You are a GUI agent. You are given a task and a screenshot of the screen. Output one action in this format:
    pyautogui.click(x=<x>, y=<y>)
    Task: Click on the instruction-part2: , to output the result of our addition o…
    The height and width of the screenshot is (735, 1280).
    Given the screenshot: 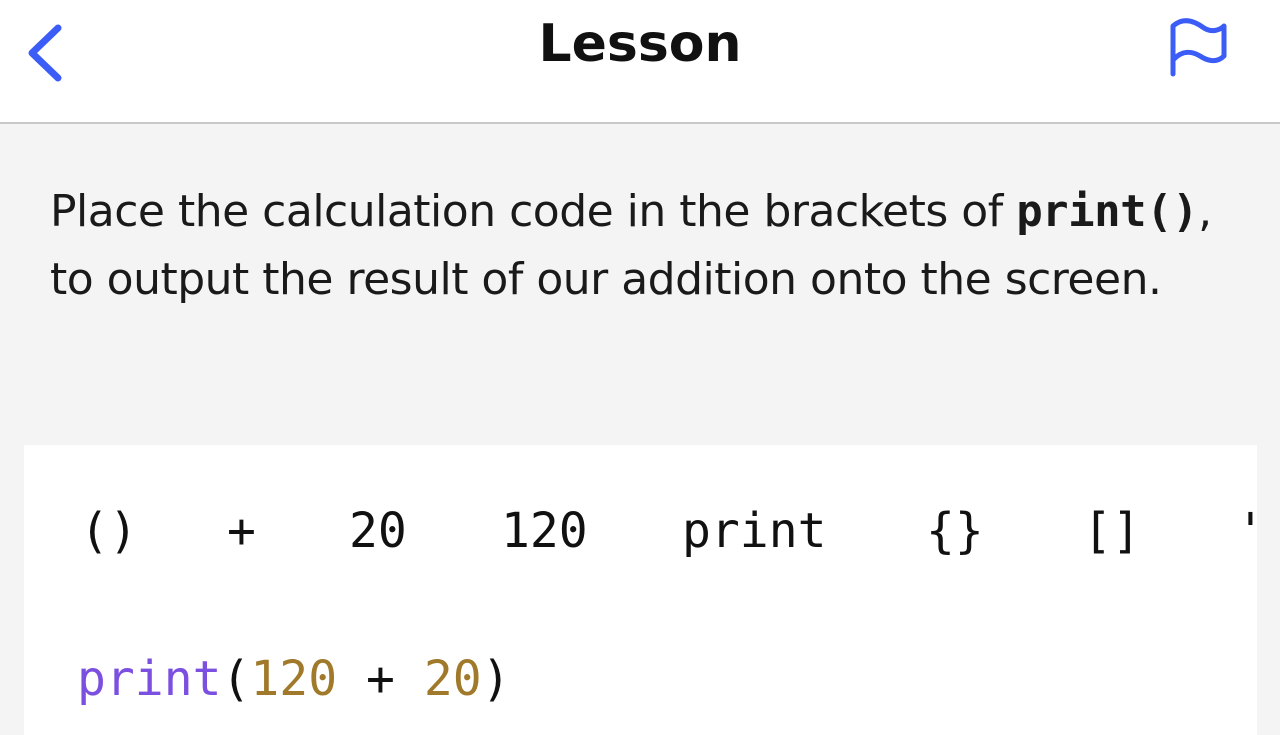 What is the action you would take?
    pyautogui.click(x=631, y=245)
    